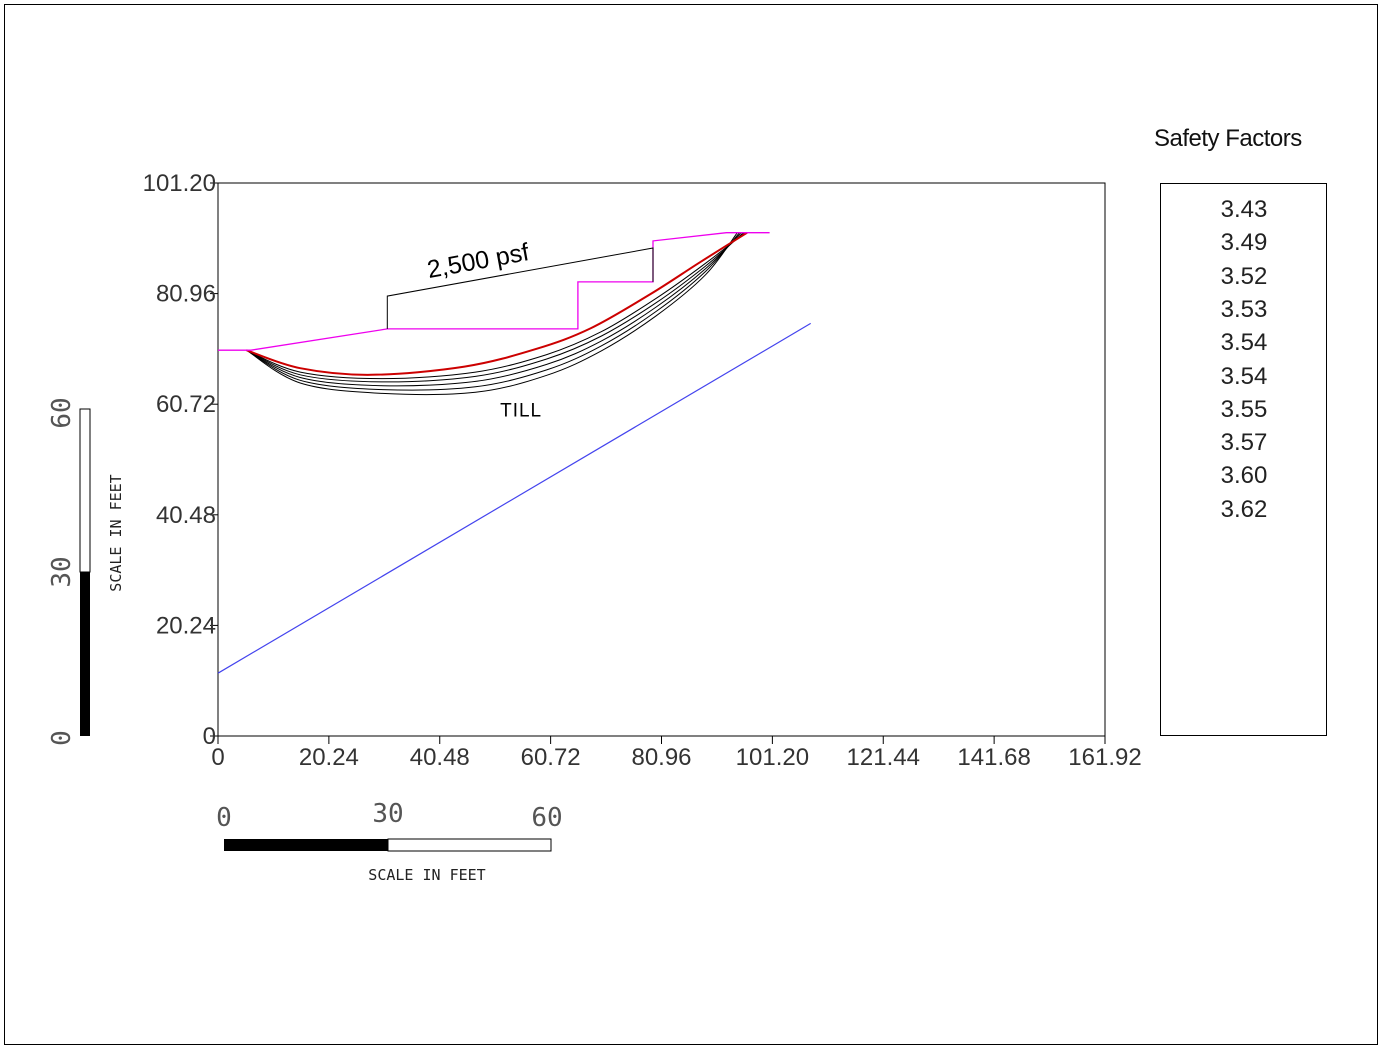 Image resolution: width=1385 pixels, height=1047 pixels. Describe the element at coordinates (883, 757) in the screenshot. I see `x-tick-label: 121.44` at that location.